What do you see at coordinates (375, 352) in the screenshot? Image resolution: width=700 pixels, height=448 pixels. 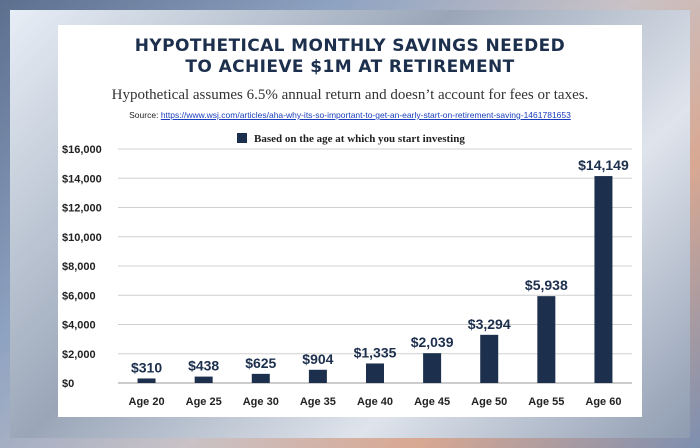 I see `bar-value-label: $1,335` at bounding box center [375, 352].